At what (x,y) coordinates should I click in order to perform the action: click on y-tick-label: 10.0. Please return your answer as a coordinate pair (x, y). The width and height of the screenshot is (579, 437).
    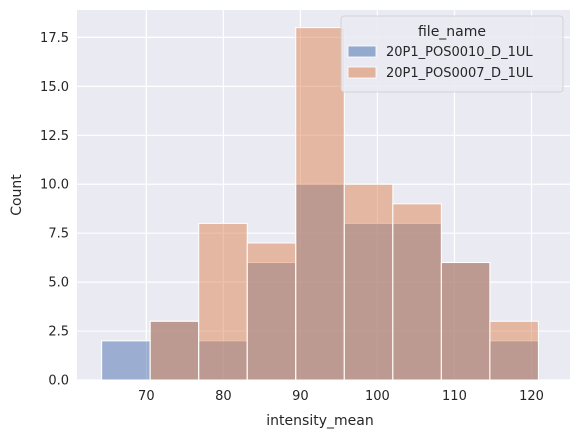
    Looking at the image, I should click on (54, 185).